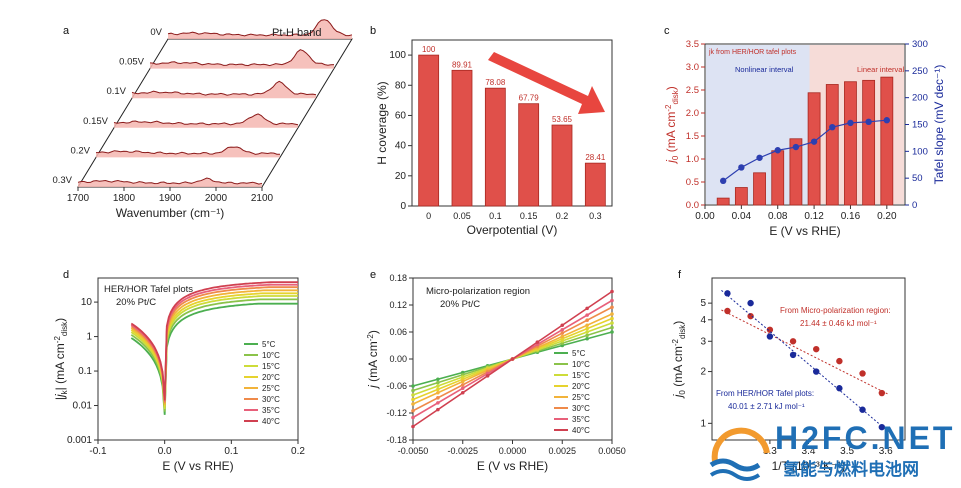 This screenshot has height=488, width=961. What do you see at coordinates (271, 388) in the screenshot?
I see `legend-label: 25°C` at bounding box center [271, 388].